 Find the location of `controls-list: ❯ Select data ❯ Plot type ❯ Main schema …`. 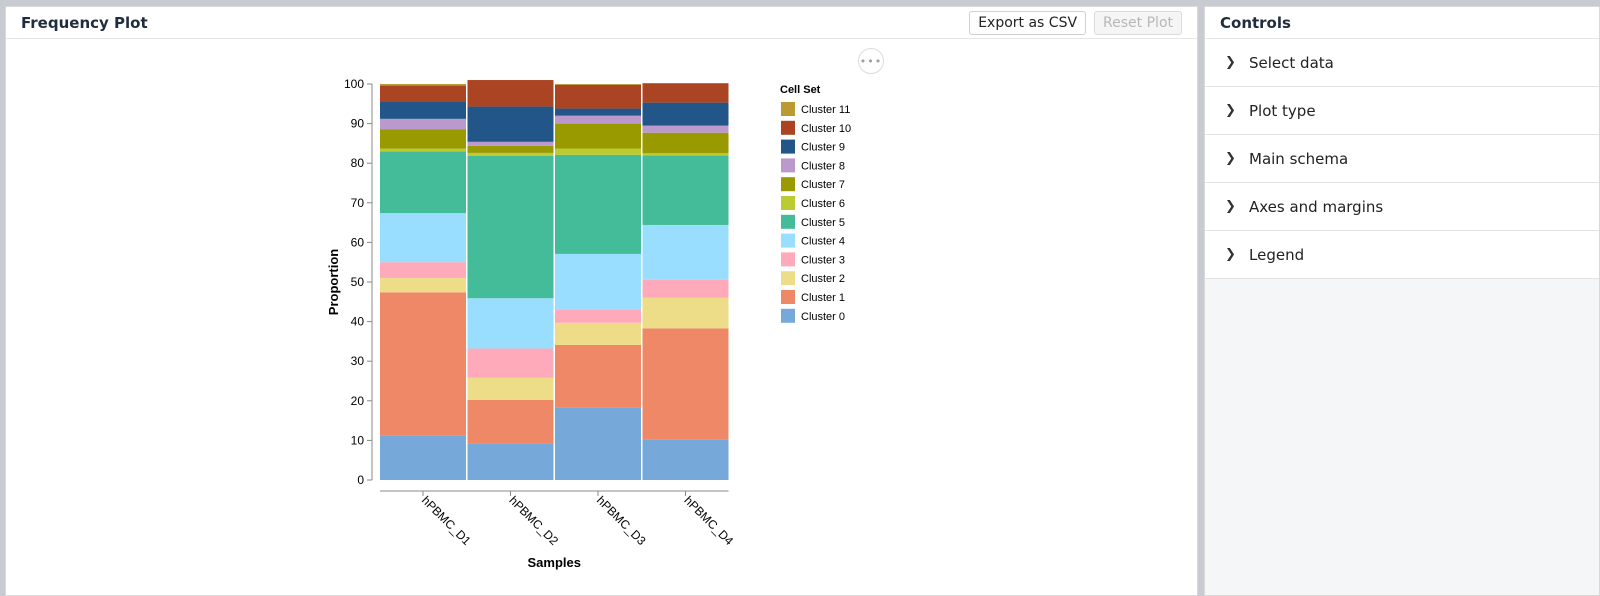

controls-list: ❯ Select data ❯ Plot type ❯ Main schema … is located at coordinates (1402, 159).